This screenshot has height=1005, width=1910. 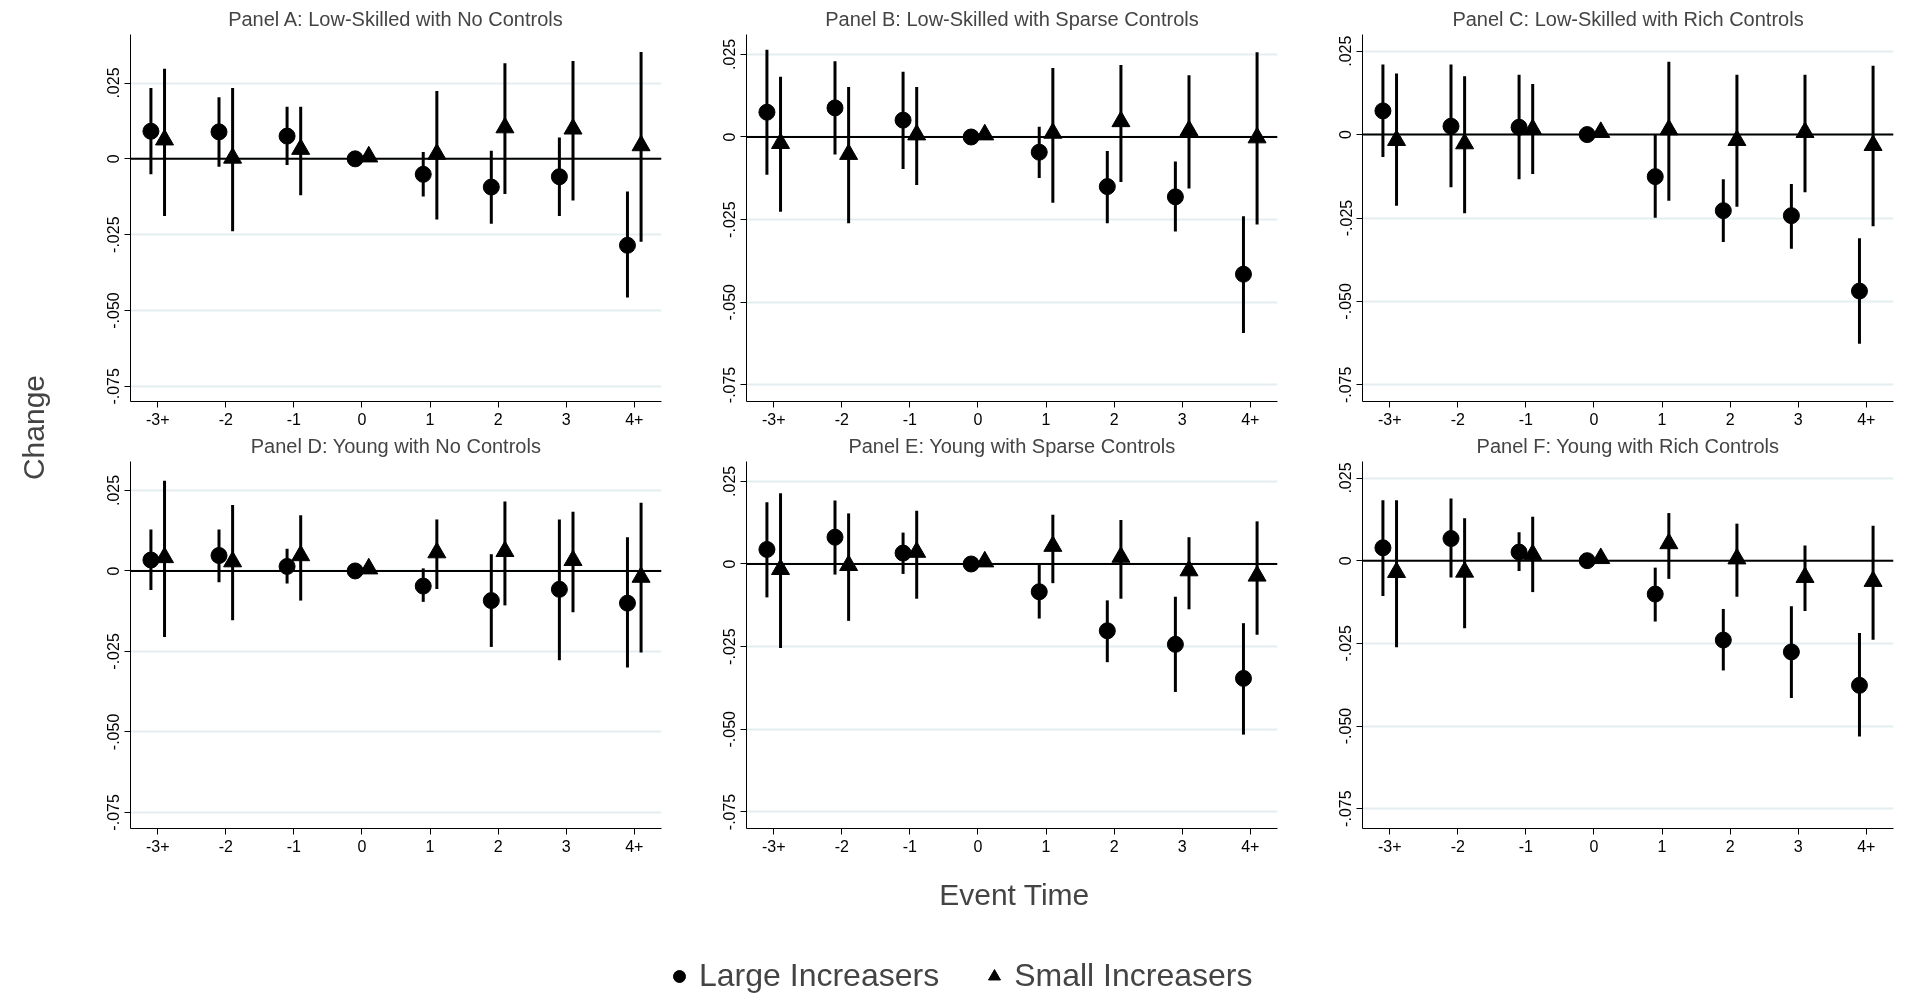 What do you see at coordinates (395, 18) in the screenshot?
I see `chart-title: Panel A: Low-Skilled with No Controls` at bounding box center [395, 18].